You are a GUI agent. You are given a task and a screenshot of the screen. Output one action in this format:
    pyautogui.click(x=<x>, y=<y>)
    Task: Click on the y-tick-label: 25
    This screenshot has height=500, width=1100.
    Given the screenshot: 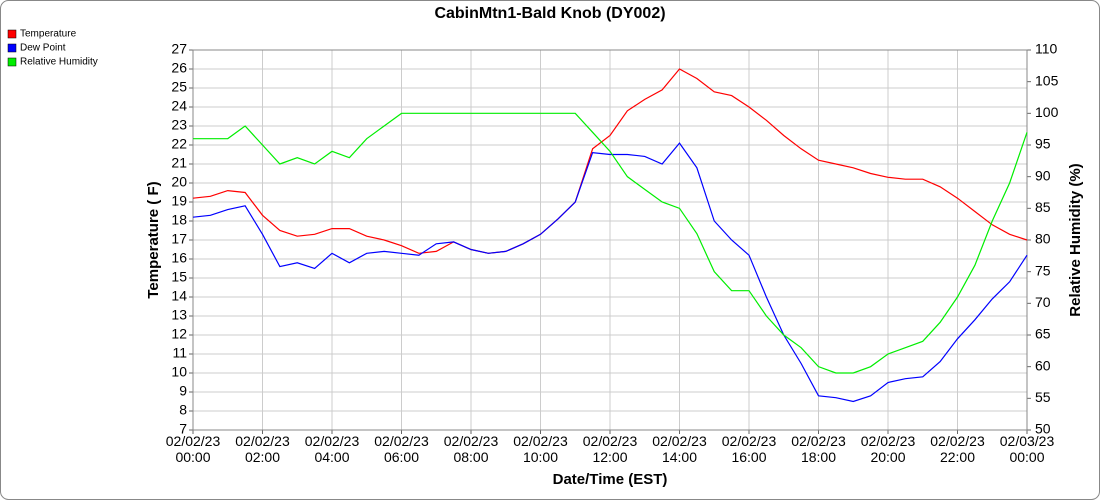 What is the action you would take?
    pyautogui.click(x=179, y=87)
    